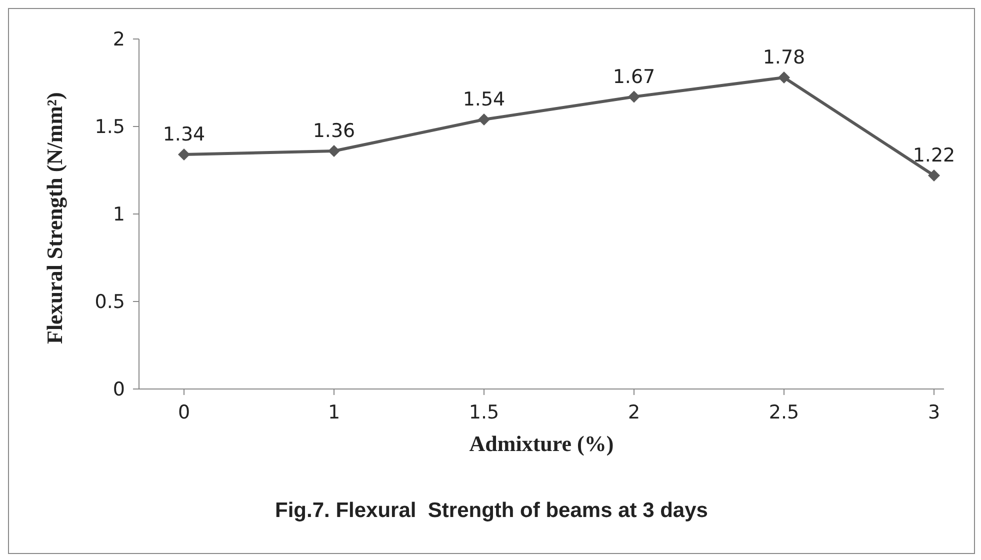 The height and width of the screenshot is (560, 981). What do you see at coordinates (484, 99) in the screenshot?
I see `data-label: 1.54` at bounding box center [484, 99].